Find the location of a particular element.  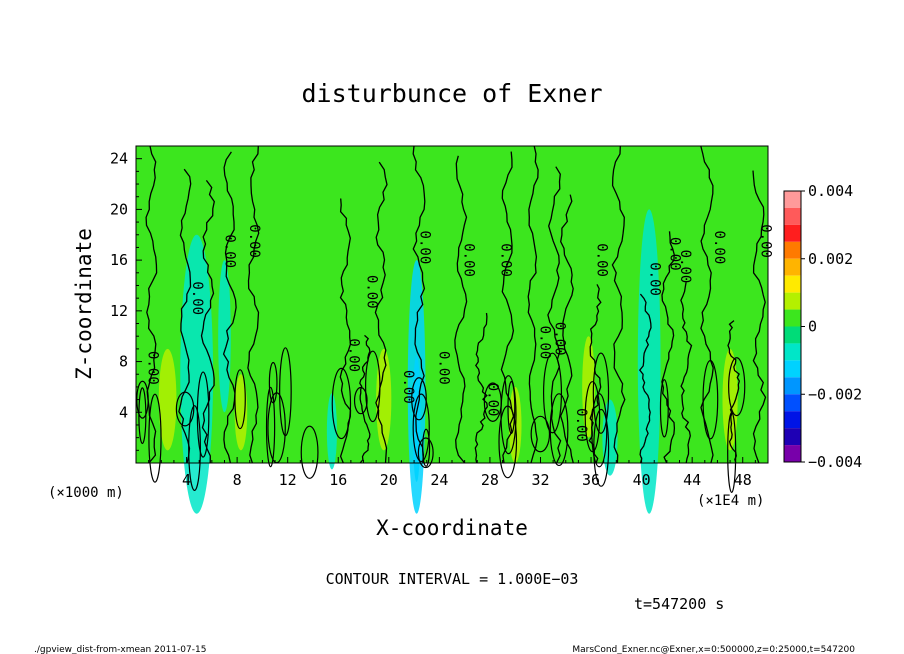

y-tick-label-3: 16 is located at coordinates (119, 260).